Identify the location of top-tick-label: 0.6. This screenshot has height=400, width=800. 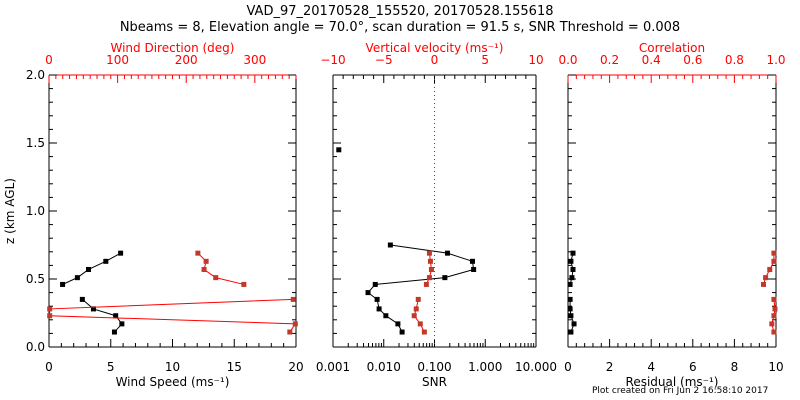
(692, 60).